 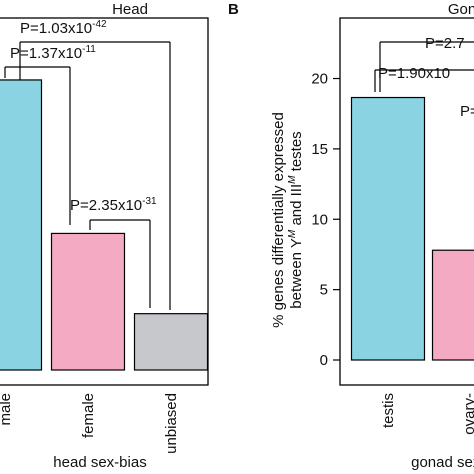 I want to click on p-value: P=1.90x10, so click(x=414, y=73).